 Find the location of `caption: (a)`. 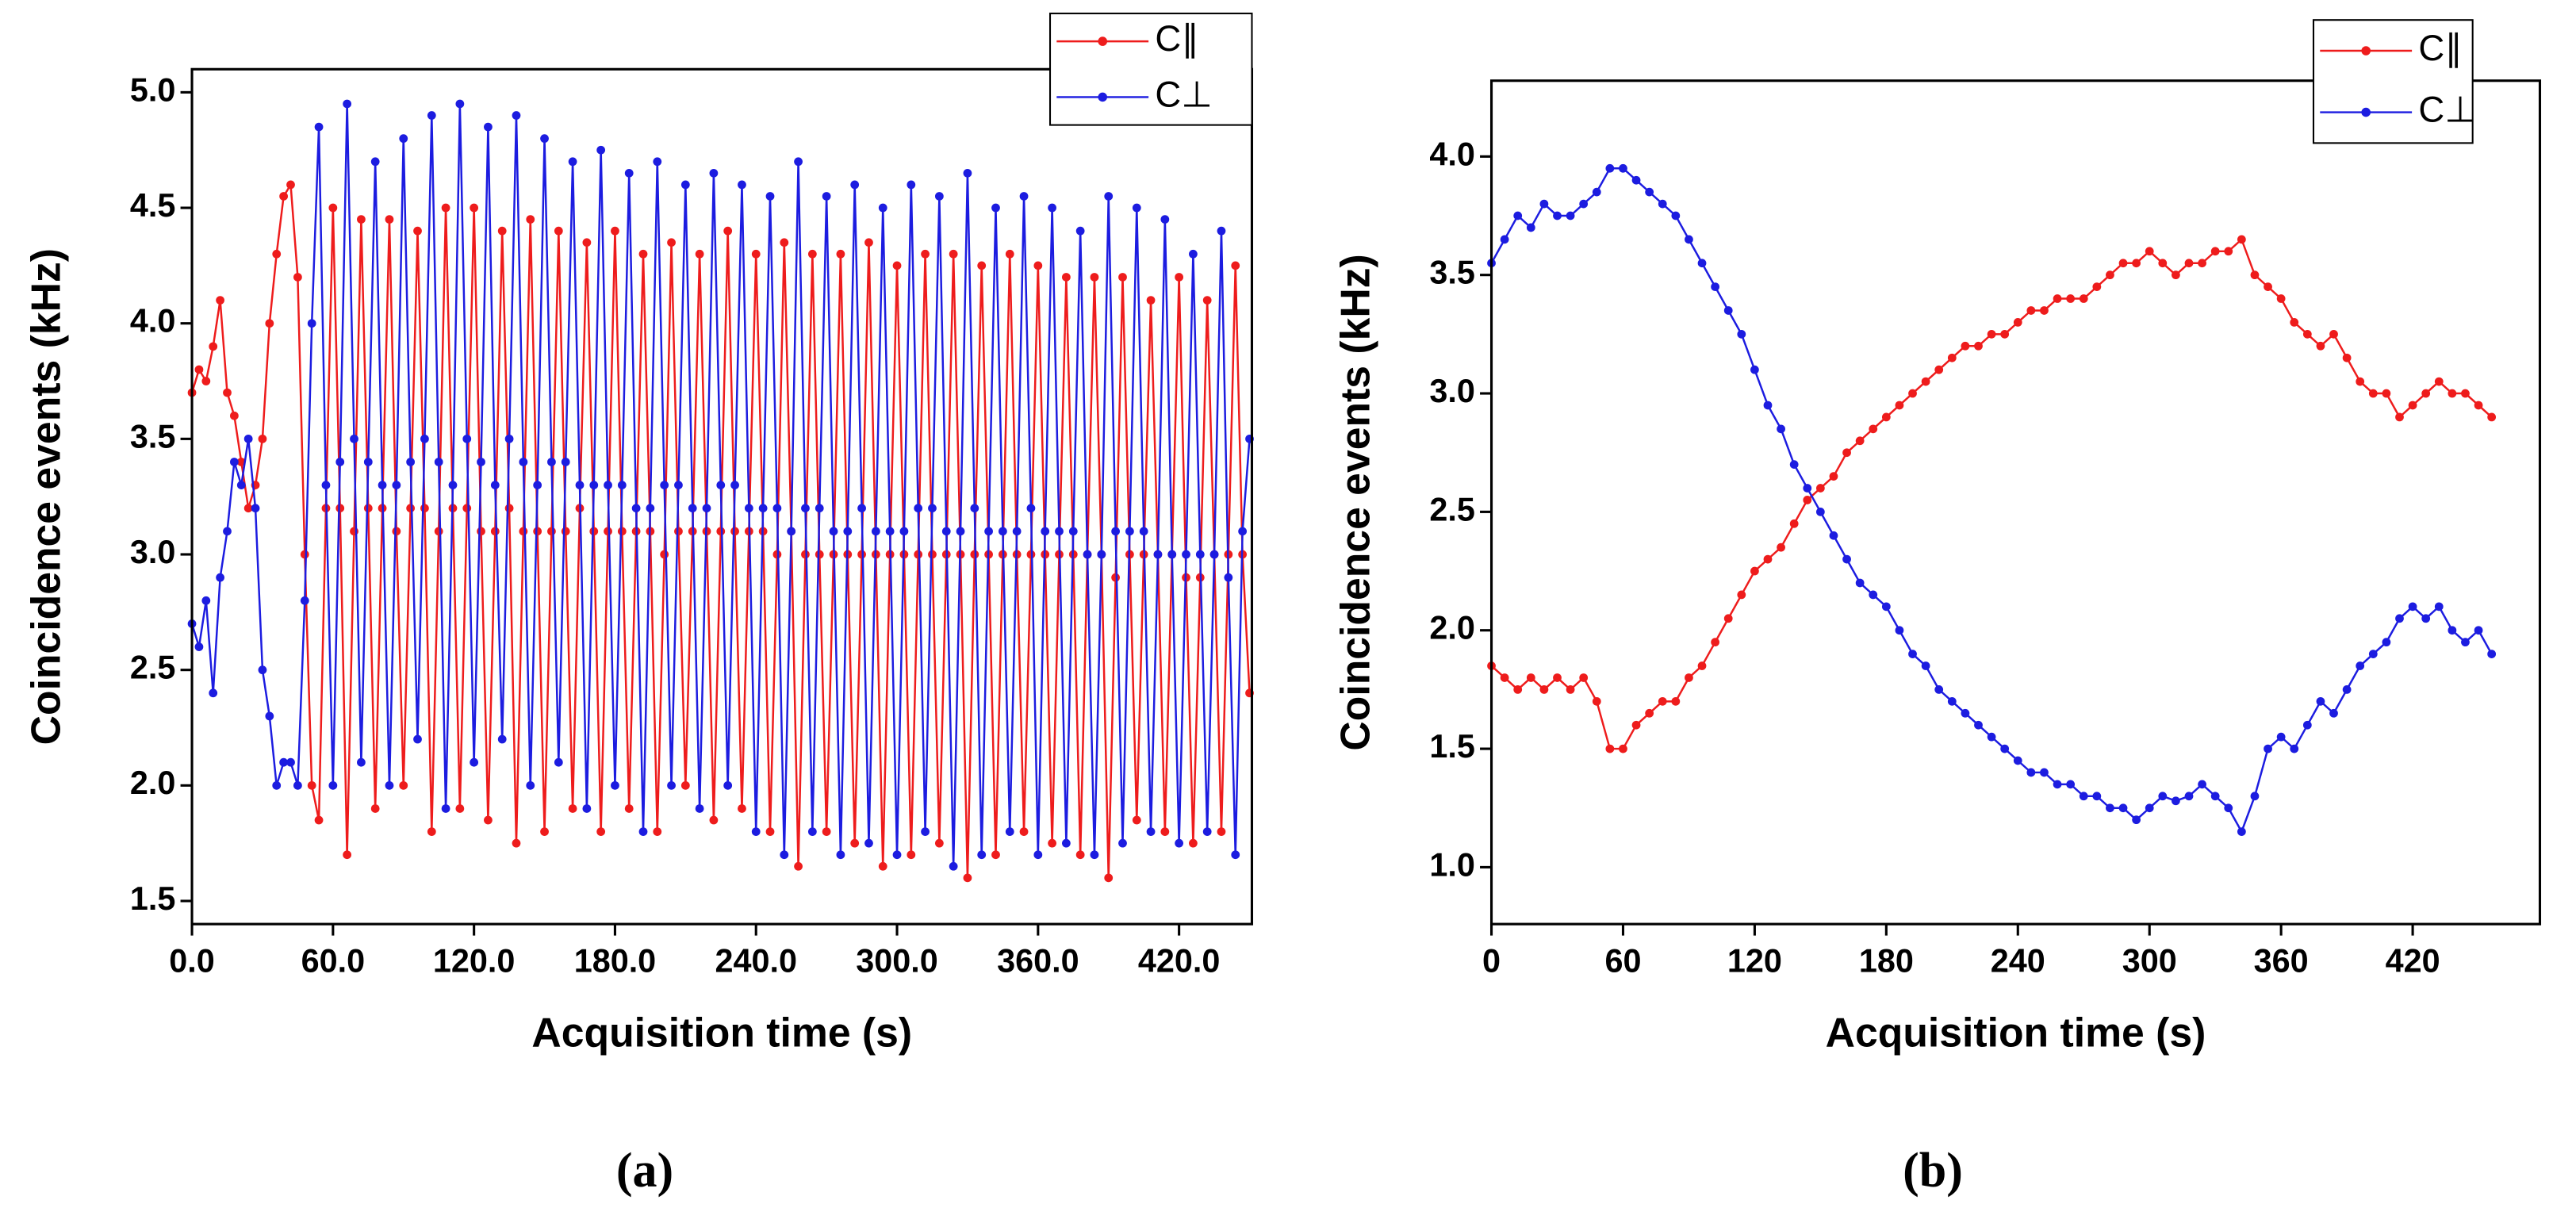

caption: (a) is located at coordinates (645, 1171).